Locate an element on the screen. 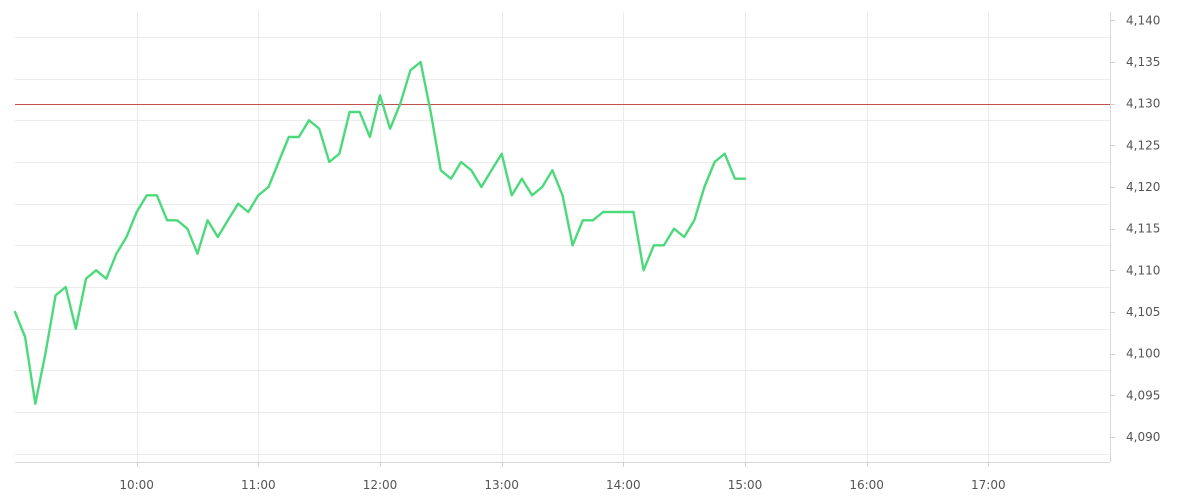  x-tick-label: 10:00 is located at coordinates (136, 485).